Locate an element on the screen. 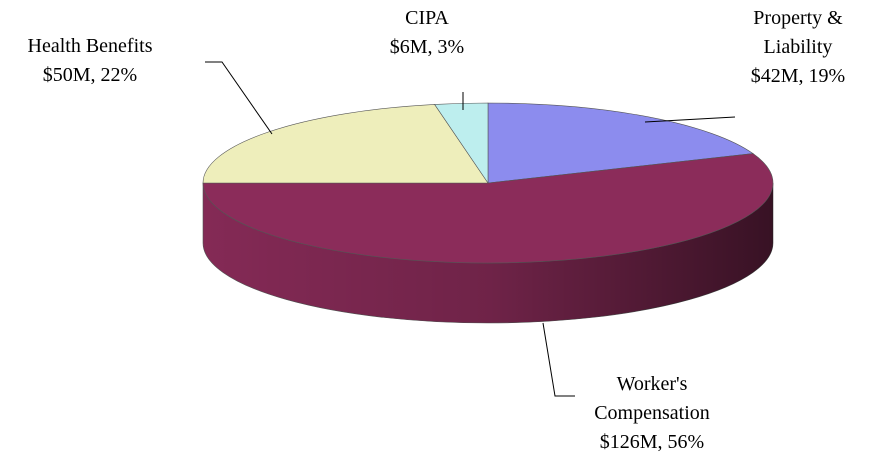  category-label: Property & Liability is located at coordinates (798, 32).